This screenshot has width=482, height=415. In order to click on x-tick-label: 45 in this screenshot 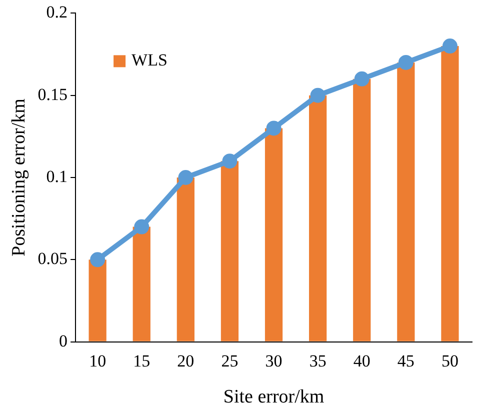, I will do `click(405, 360)`.